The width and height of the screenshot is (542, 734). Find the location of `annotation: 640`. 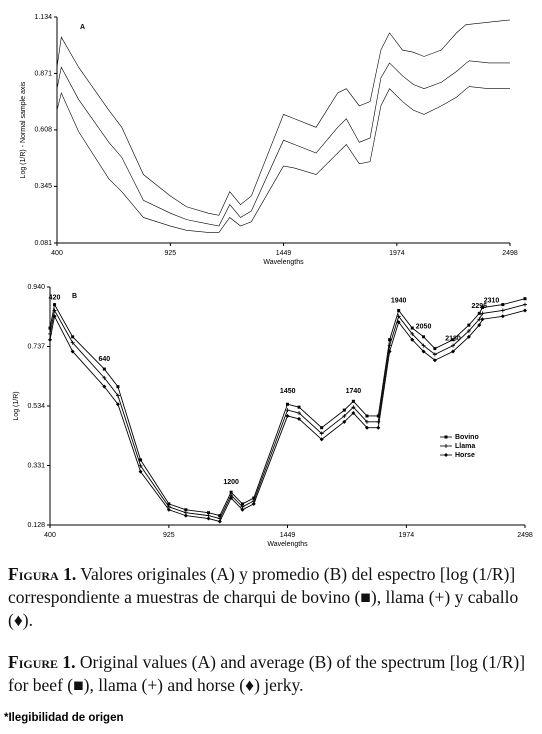

annotation: 640 is located at coordinates (104, 359).